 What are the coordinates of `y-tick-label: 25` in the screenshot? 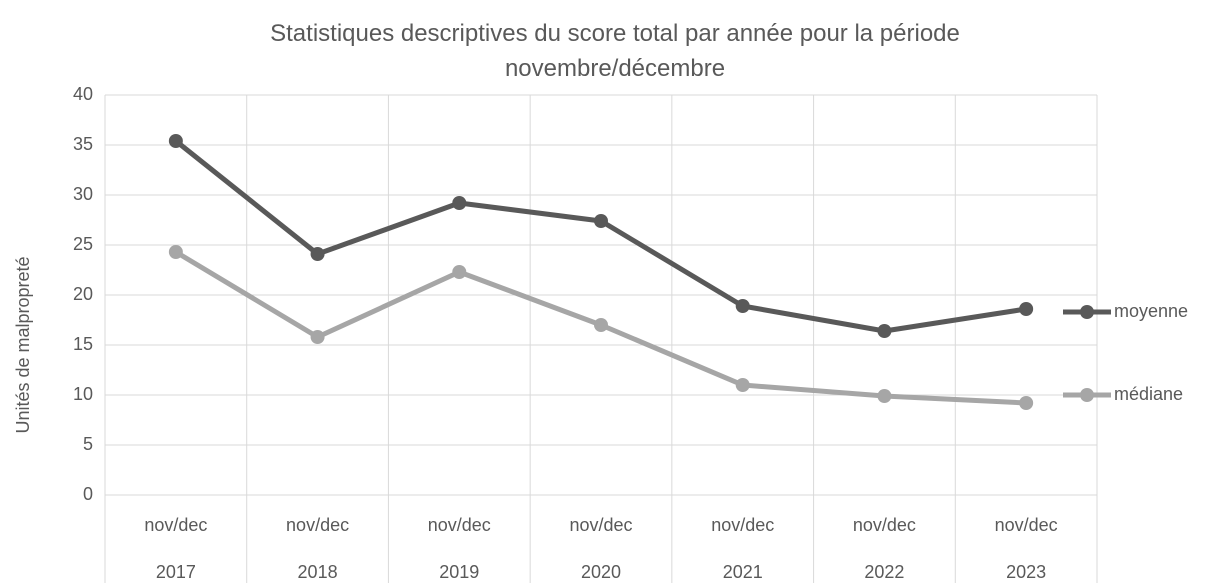 It's located at (83, 244).